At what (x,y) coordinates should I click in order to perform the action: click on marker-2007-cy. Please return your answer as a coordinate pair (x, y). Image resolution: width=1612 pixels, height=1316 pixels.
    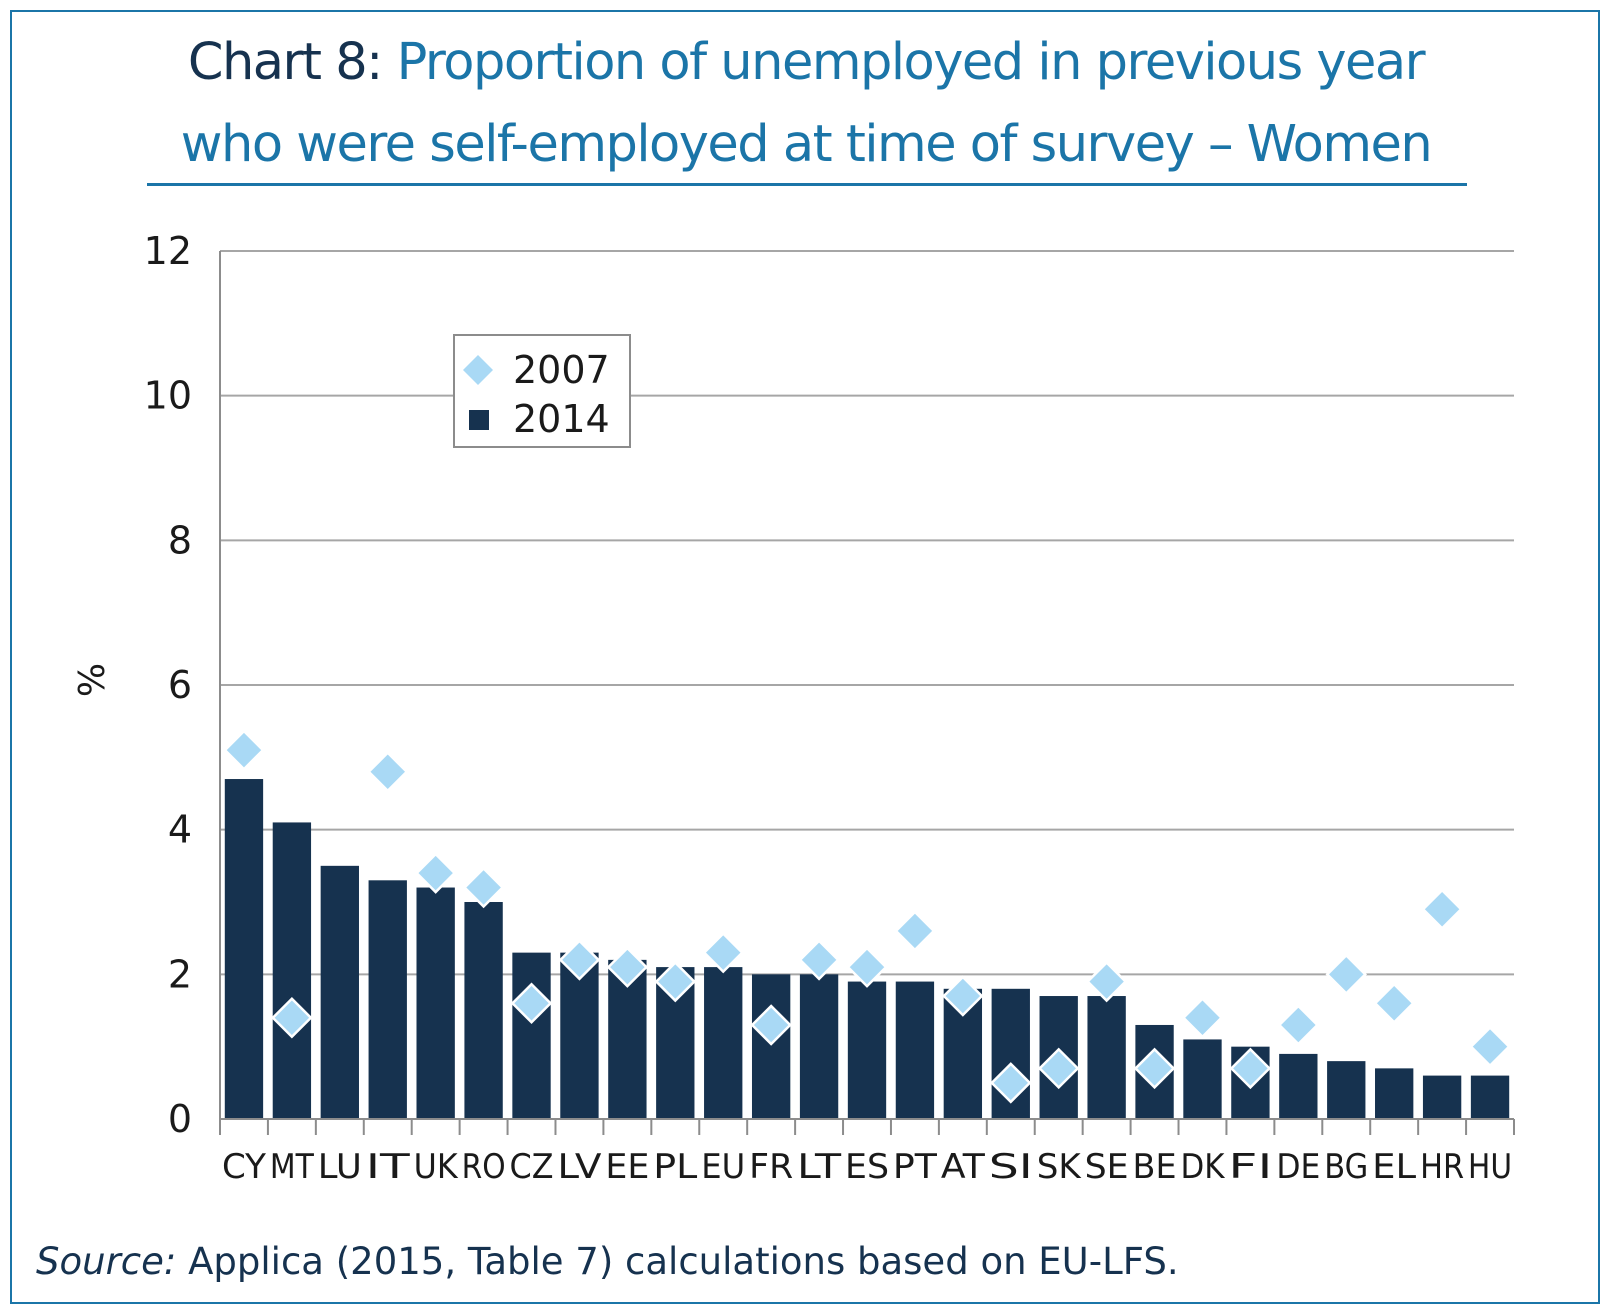
    Looking at the image, I should click on (244, 750).